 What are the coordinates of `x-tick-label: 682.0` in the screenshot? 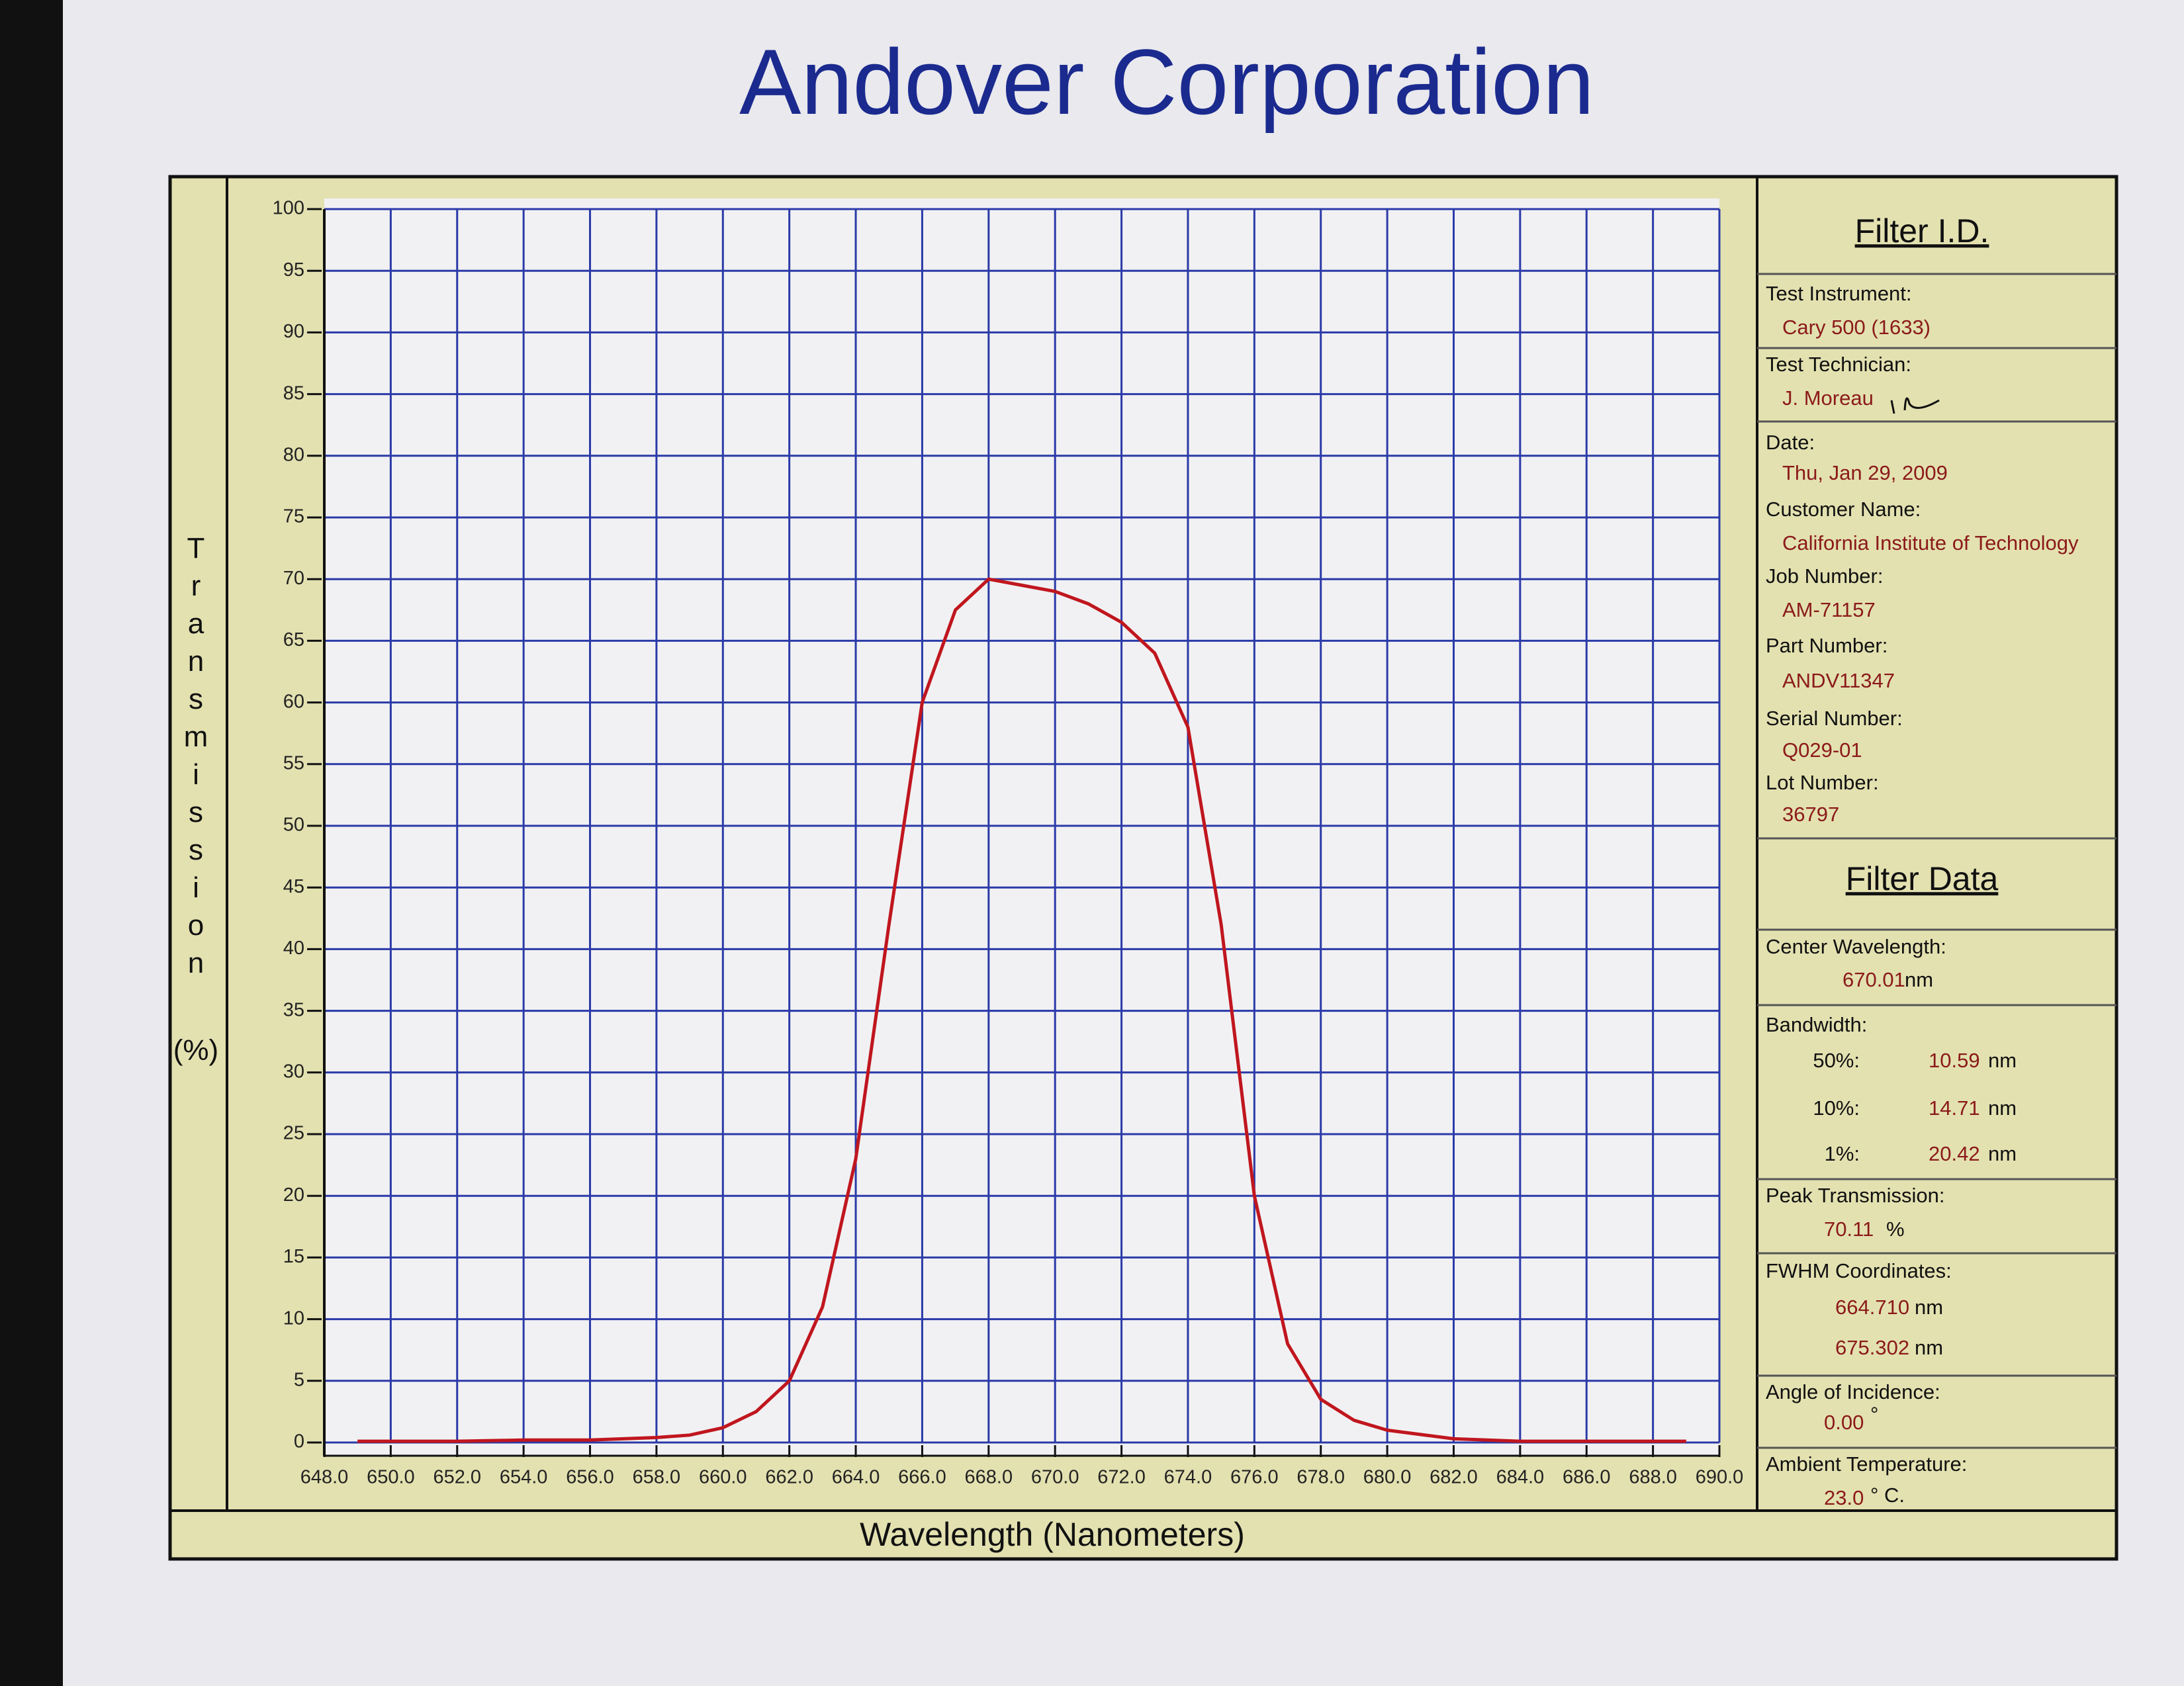 It's located at (1454, 1477).